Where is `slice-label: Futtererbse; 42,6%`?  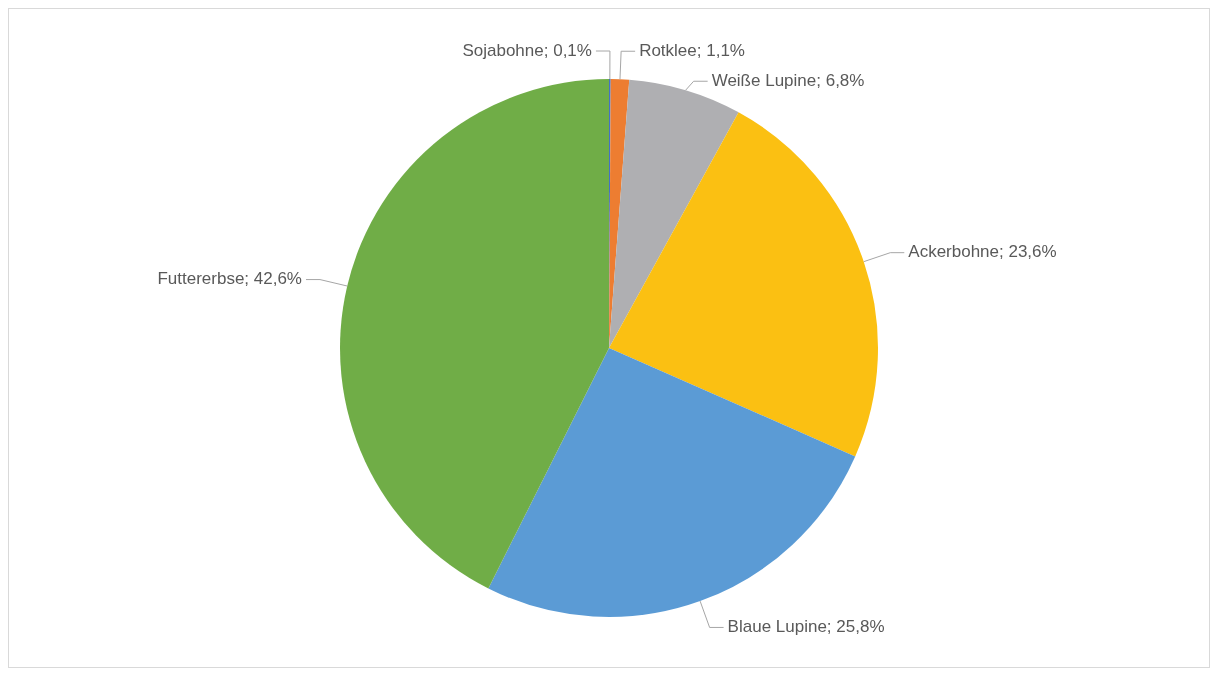 slice-label: Futtererbse; 42,6% is located at coordinates (229, 279).